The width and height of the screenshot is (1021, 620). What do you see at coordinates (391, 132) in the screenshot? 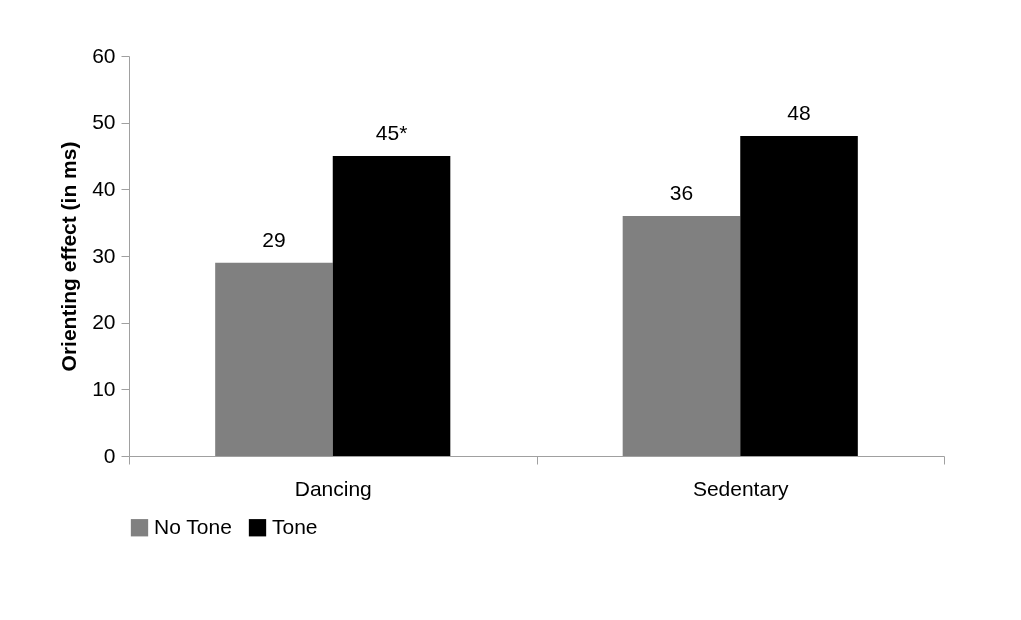
I see `data-label: 45*` at bounding box center [391, 132].